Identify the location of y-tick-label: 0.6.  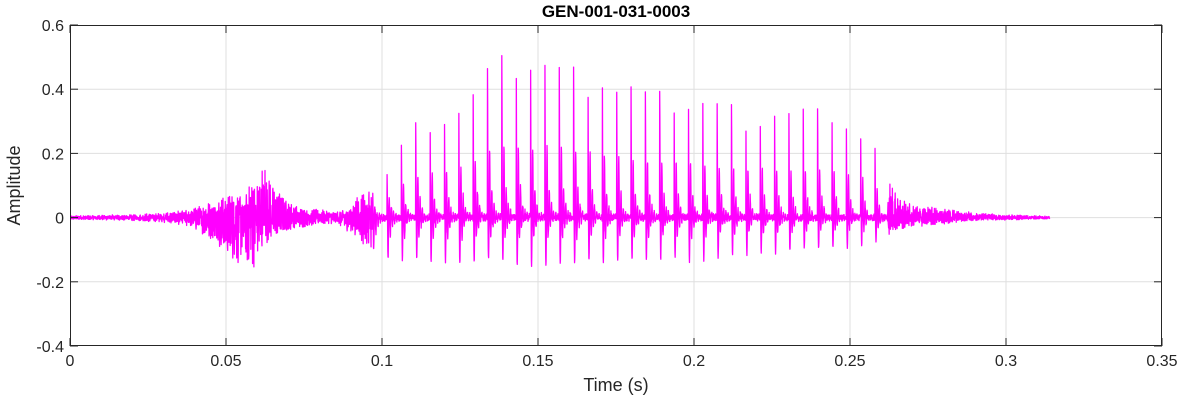
(53, 26).